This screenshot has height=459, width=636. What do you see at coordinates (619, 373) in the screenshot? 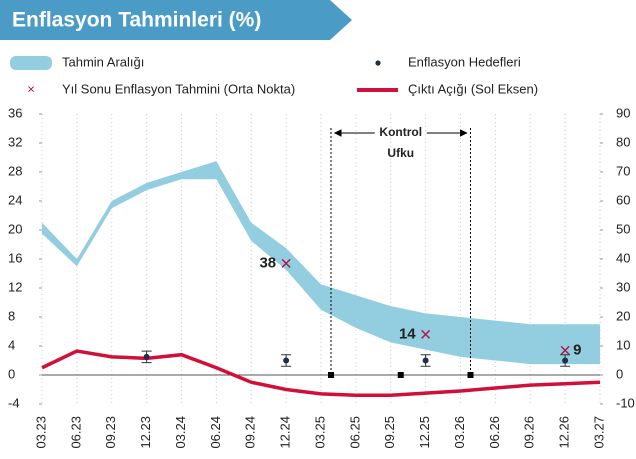
I see `y2-tick-label: 0` at bounding box center [619, 373].